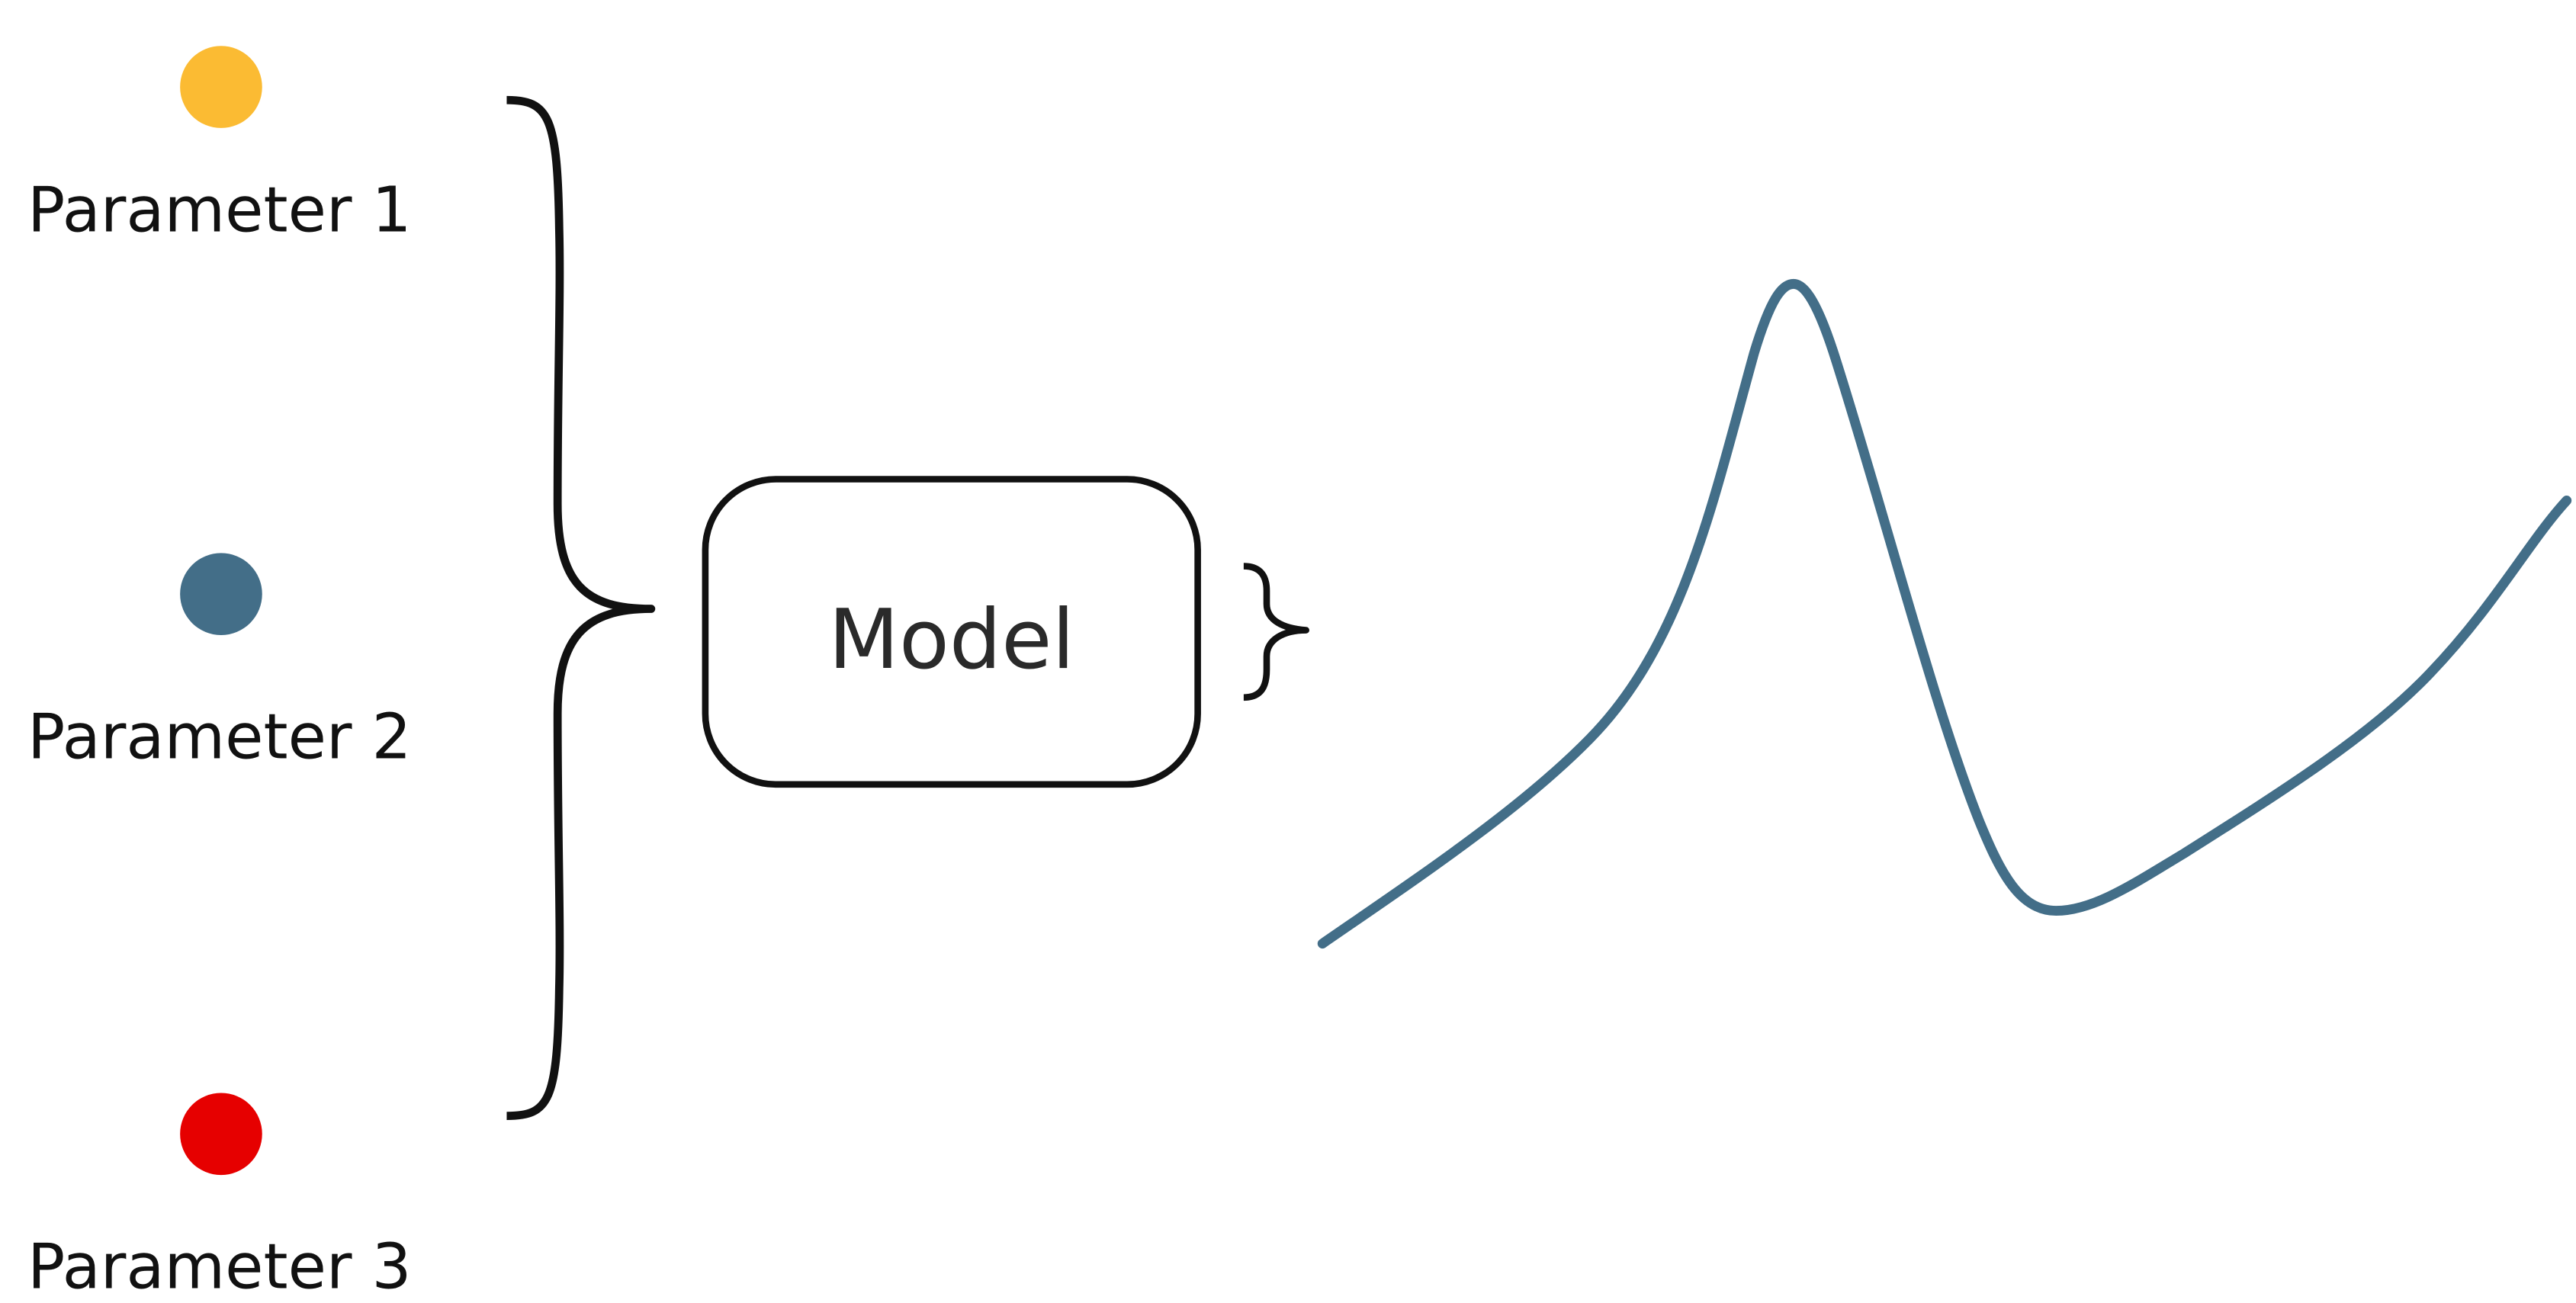  What do you see at coordinates (951, 640) in the screenshot?
I see `model-label: Model` at bounding box center [951, 640].